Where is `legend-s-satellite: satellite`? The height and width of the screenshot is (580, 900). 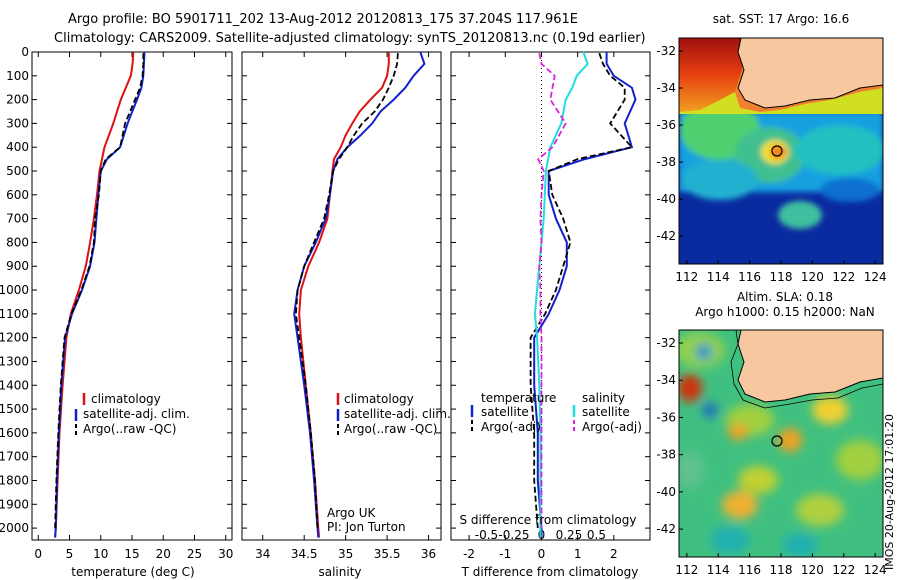
legend-s-satellite: satellite is located at coordinates (606, 412).